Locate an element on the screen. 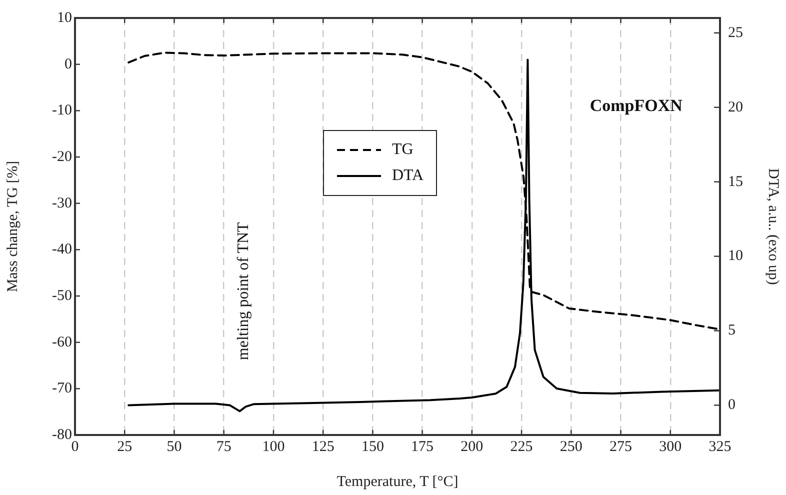  y-tick-label: 0 is located at coordinates (68, 64).